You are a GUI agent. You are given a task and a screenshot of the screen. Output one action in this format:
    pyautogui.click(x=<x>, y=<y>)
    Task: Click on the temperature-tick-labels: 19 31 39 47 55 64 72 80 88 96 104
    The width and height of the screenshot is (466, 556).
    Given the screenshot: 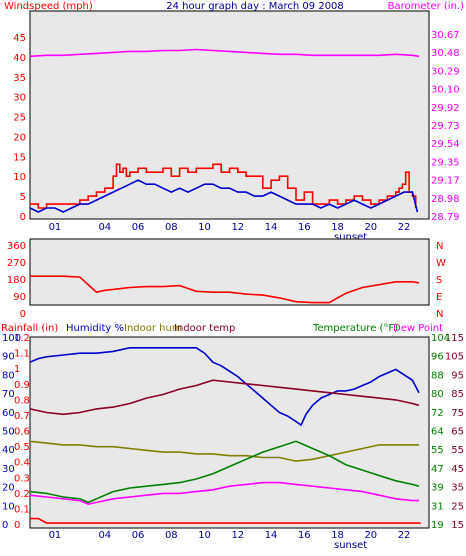 What is the action you would take?
    pyautogui.click(x=440, y=432)
    